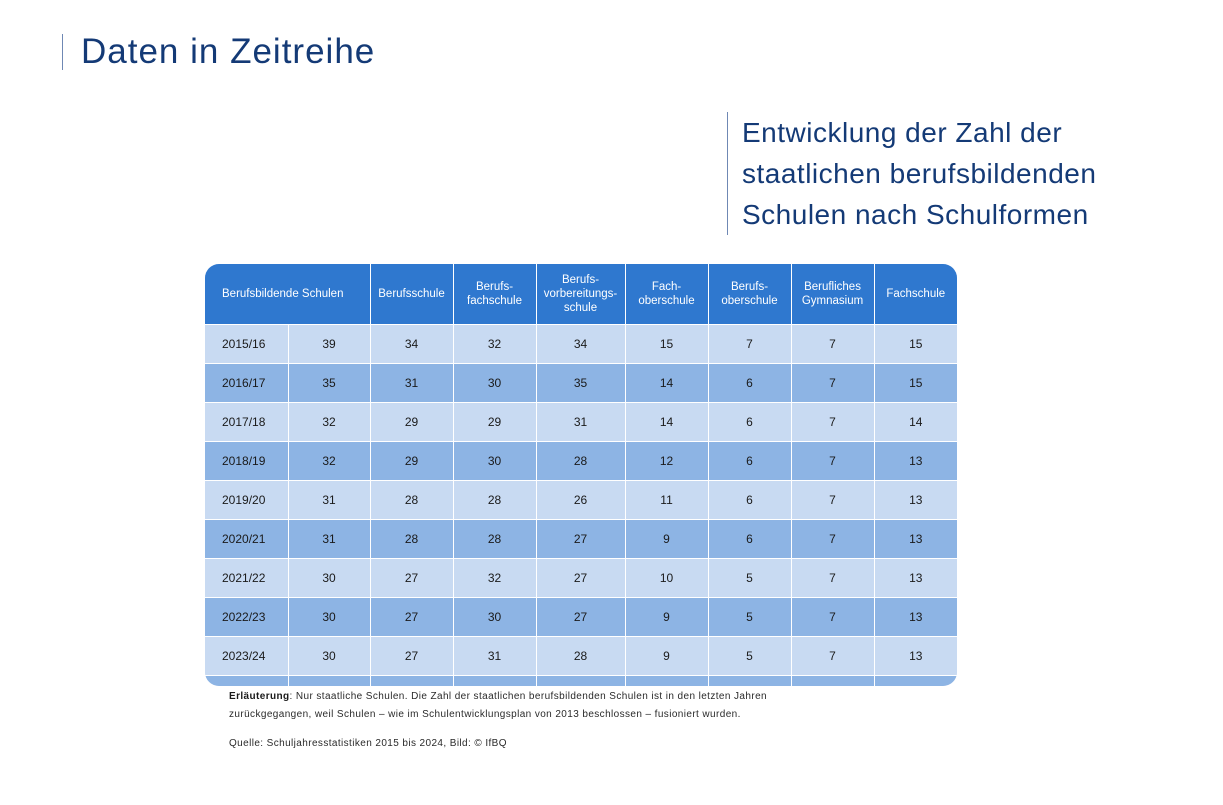  I want to click on year-cell: 2023/24, so click(247, 656).